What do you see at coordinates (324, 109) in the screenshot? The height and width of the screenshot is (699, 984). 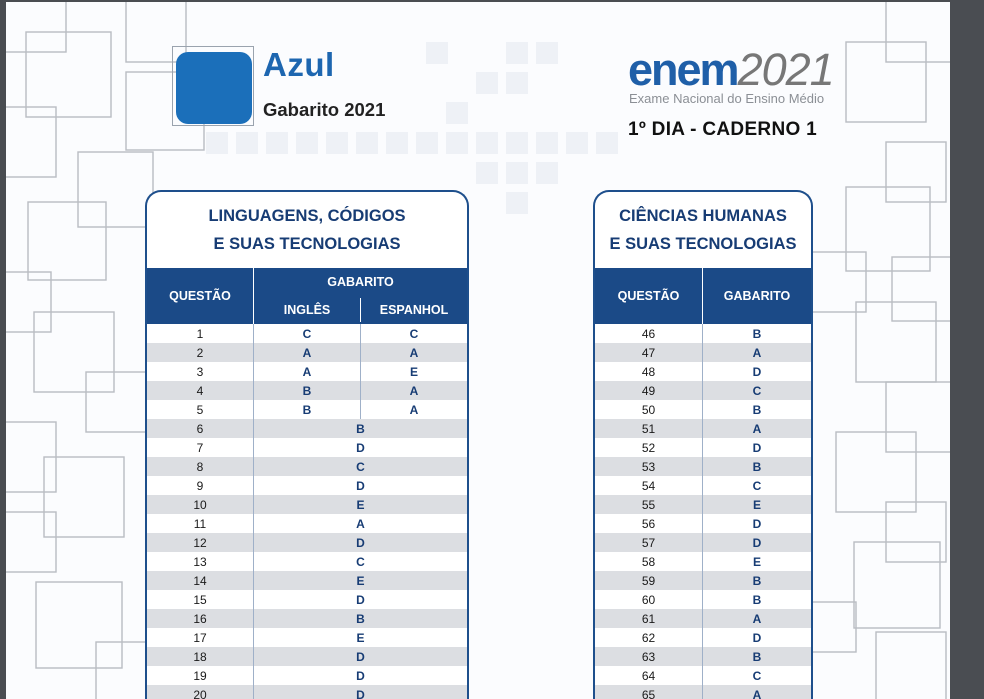 I see `gabarito-year-label: Gabarito 2021` at bounding box center [324, 109].